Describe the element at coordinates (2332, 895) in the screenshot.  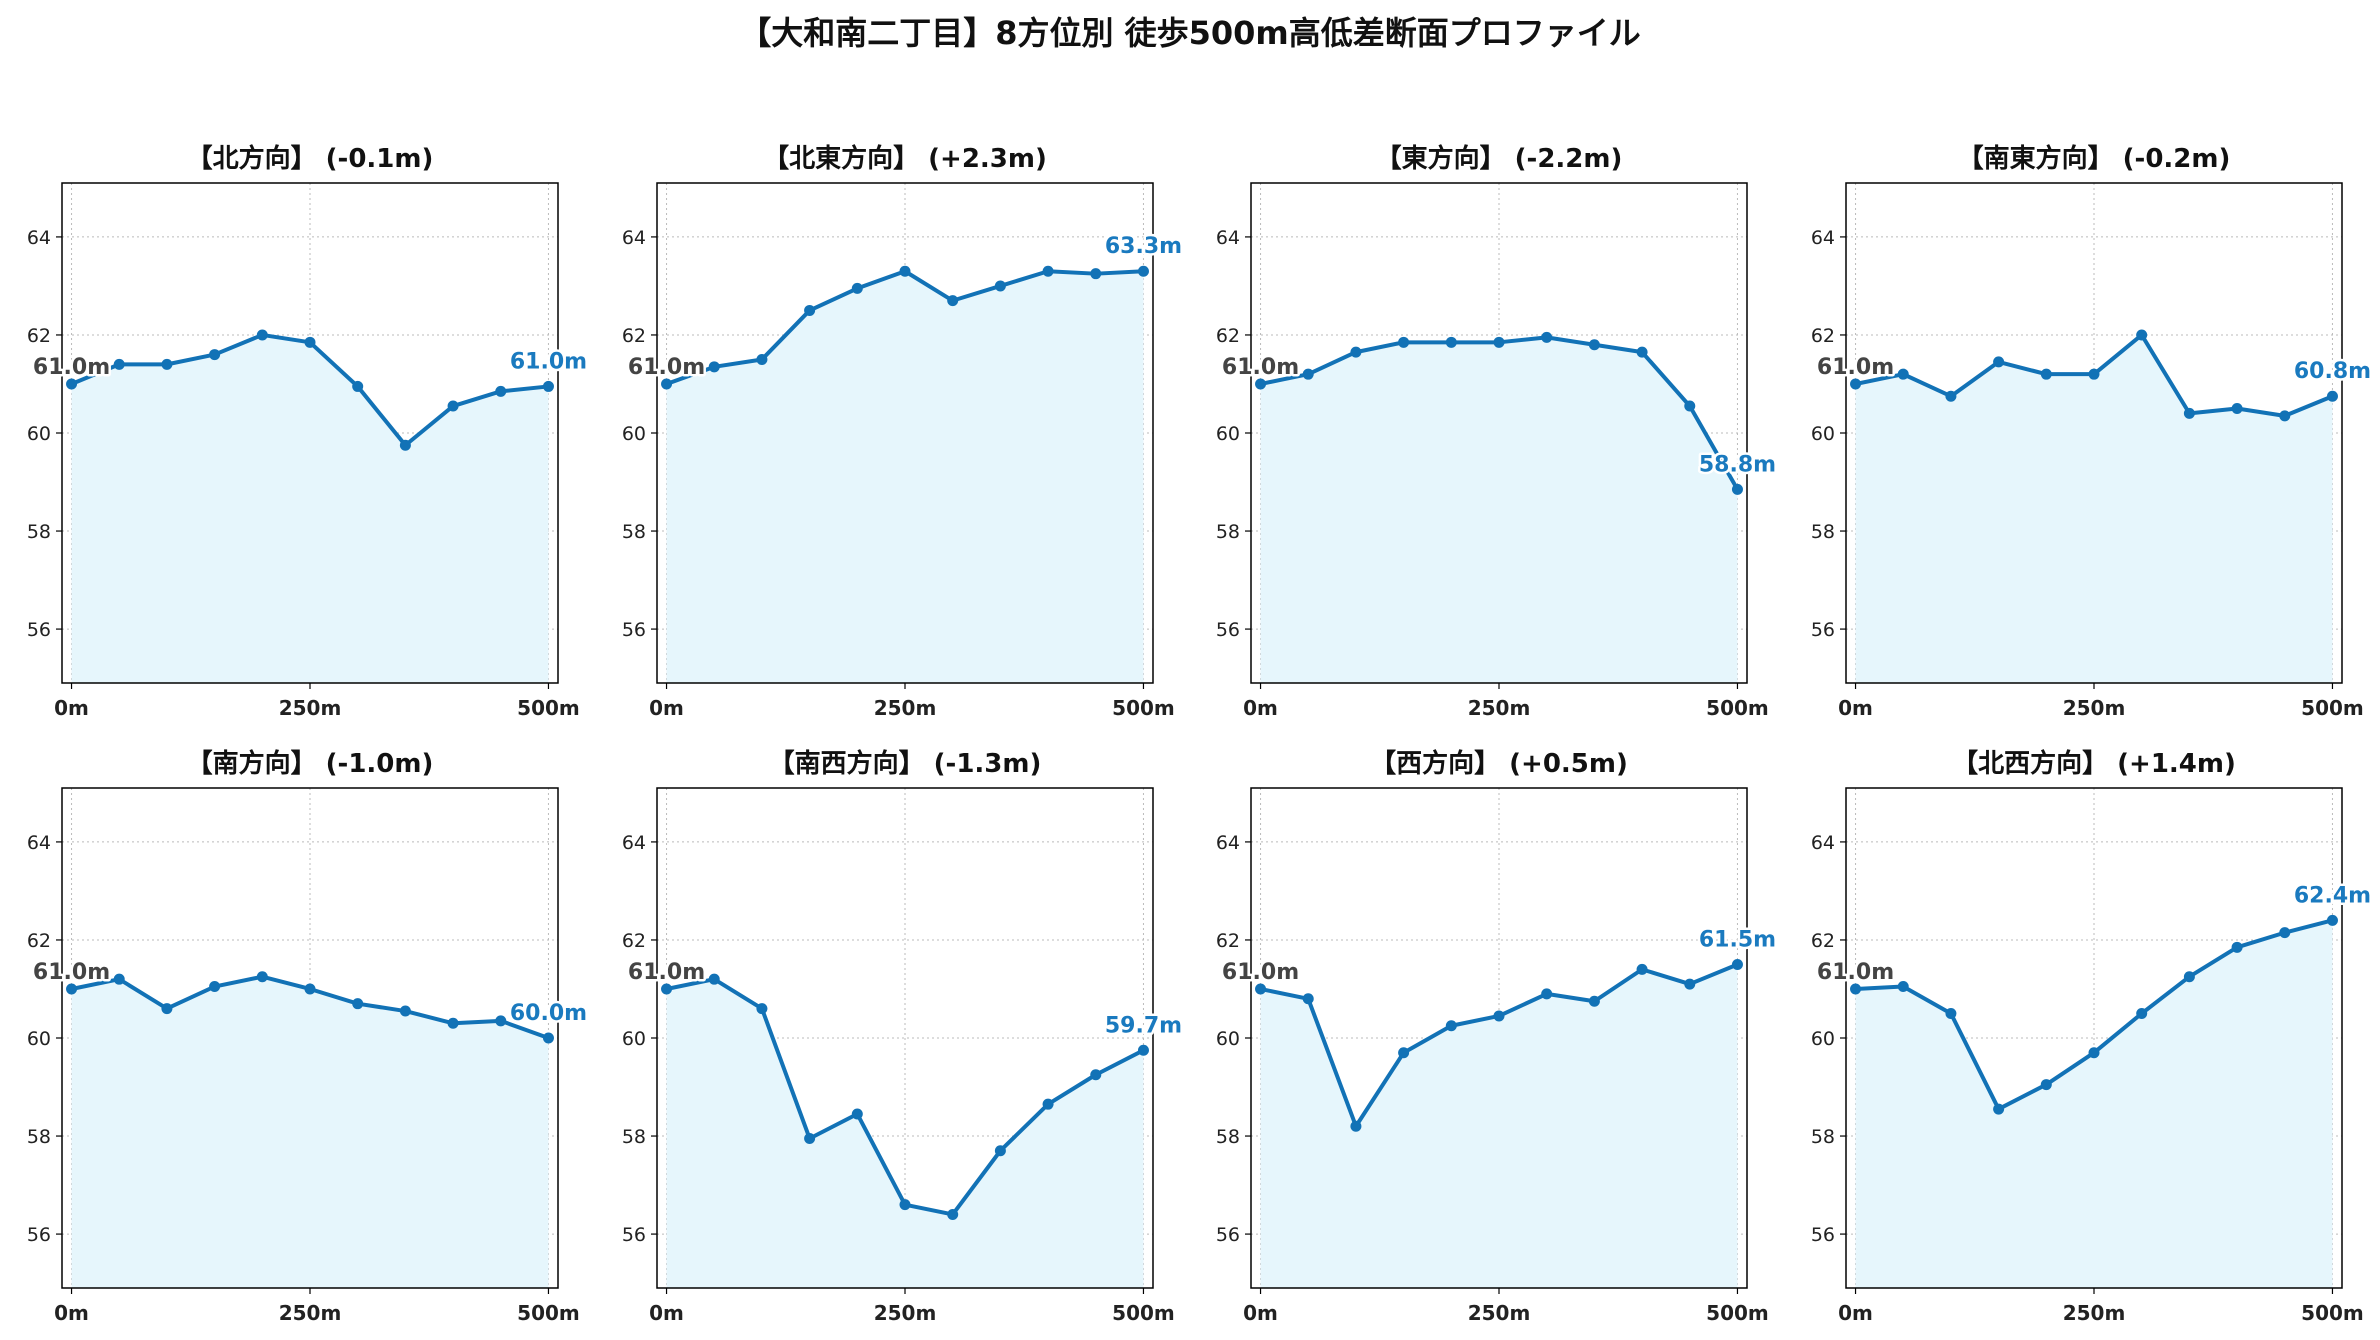
I see `end-label: 62.4m` at that location.